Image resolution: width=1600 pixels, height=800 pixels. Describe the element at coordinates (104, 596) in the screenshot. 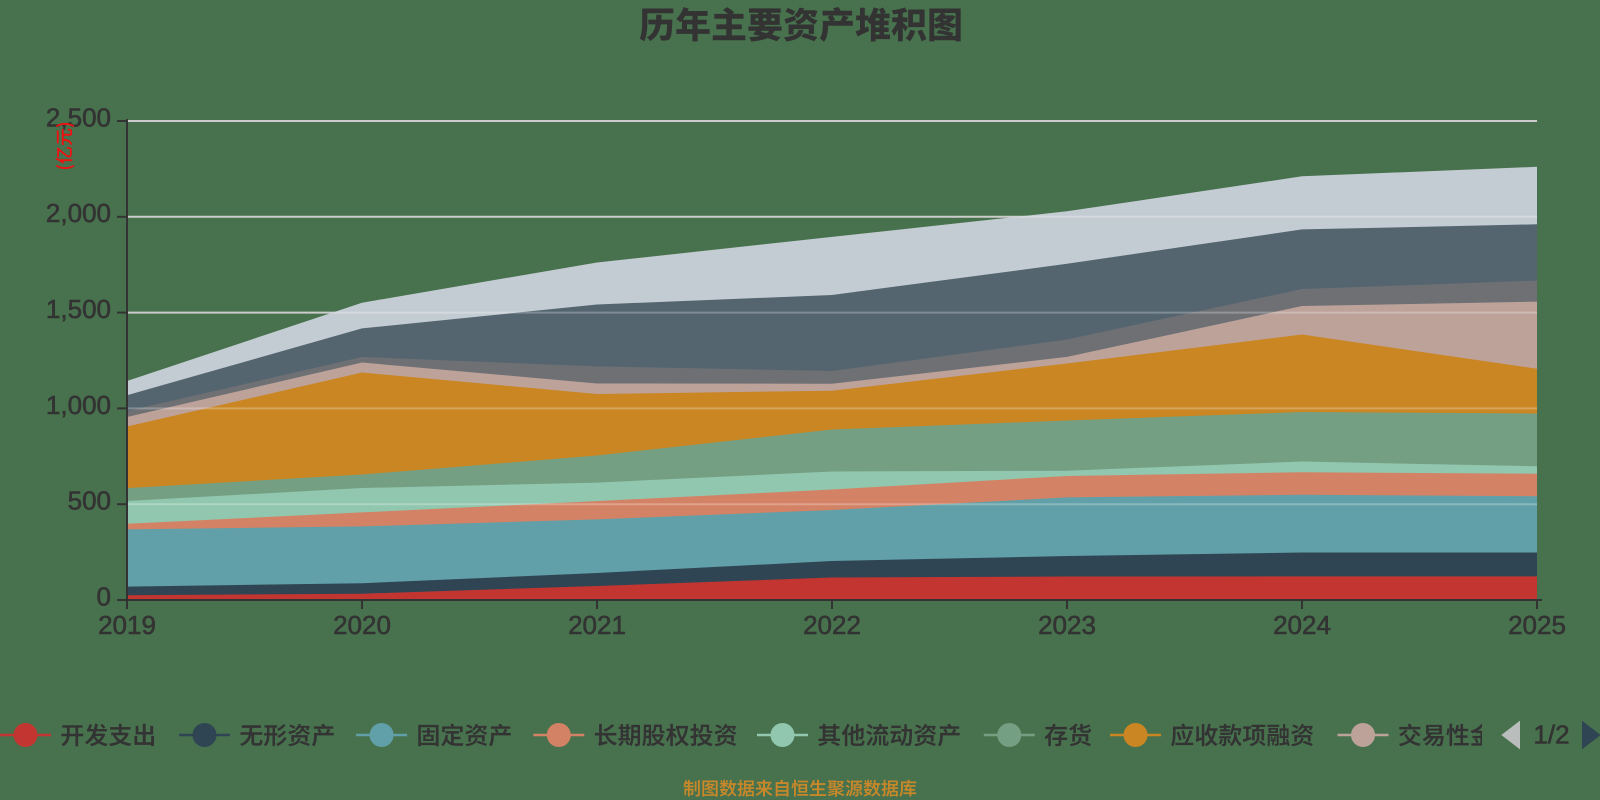

I see `svg-text: 0` at that location.